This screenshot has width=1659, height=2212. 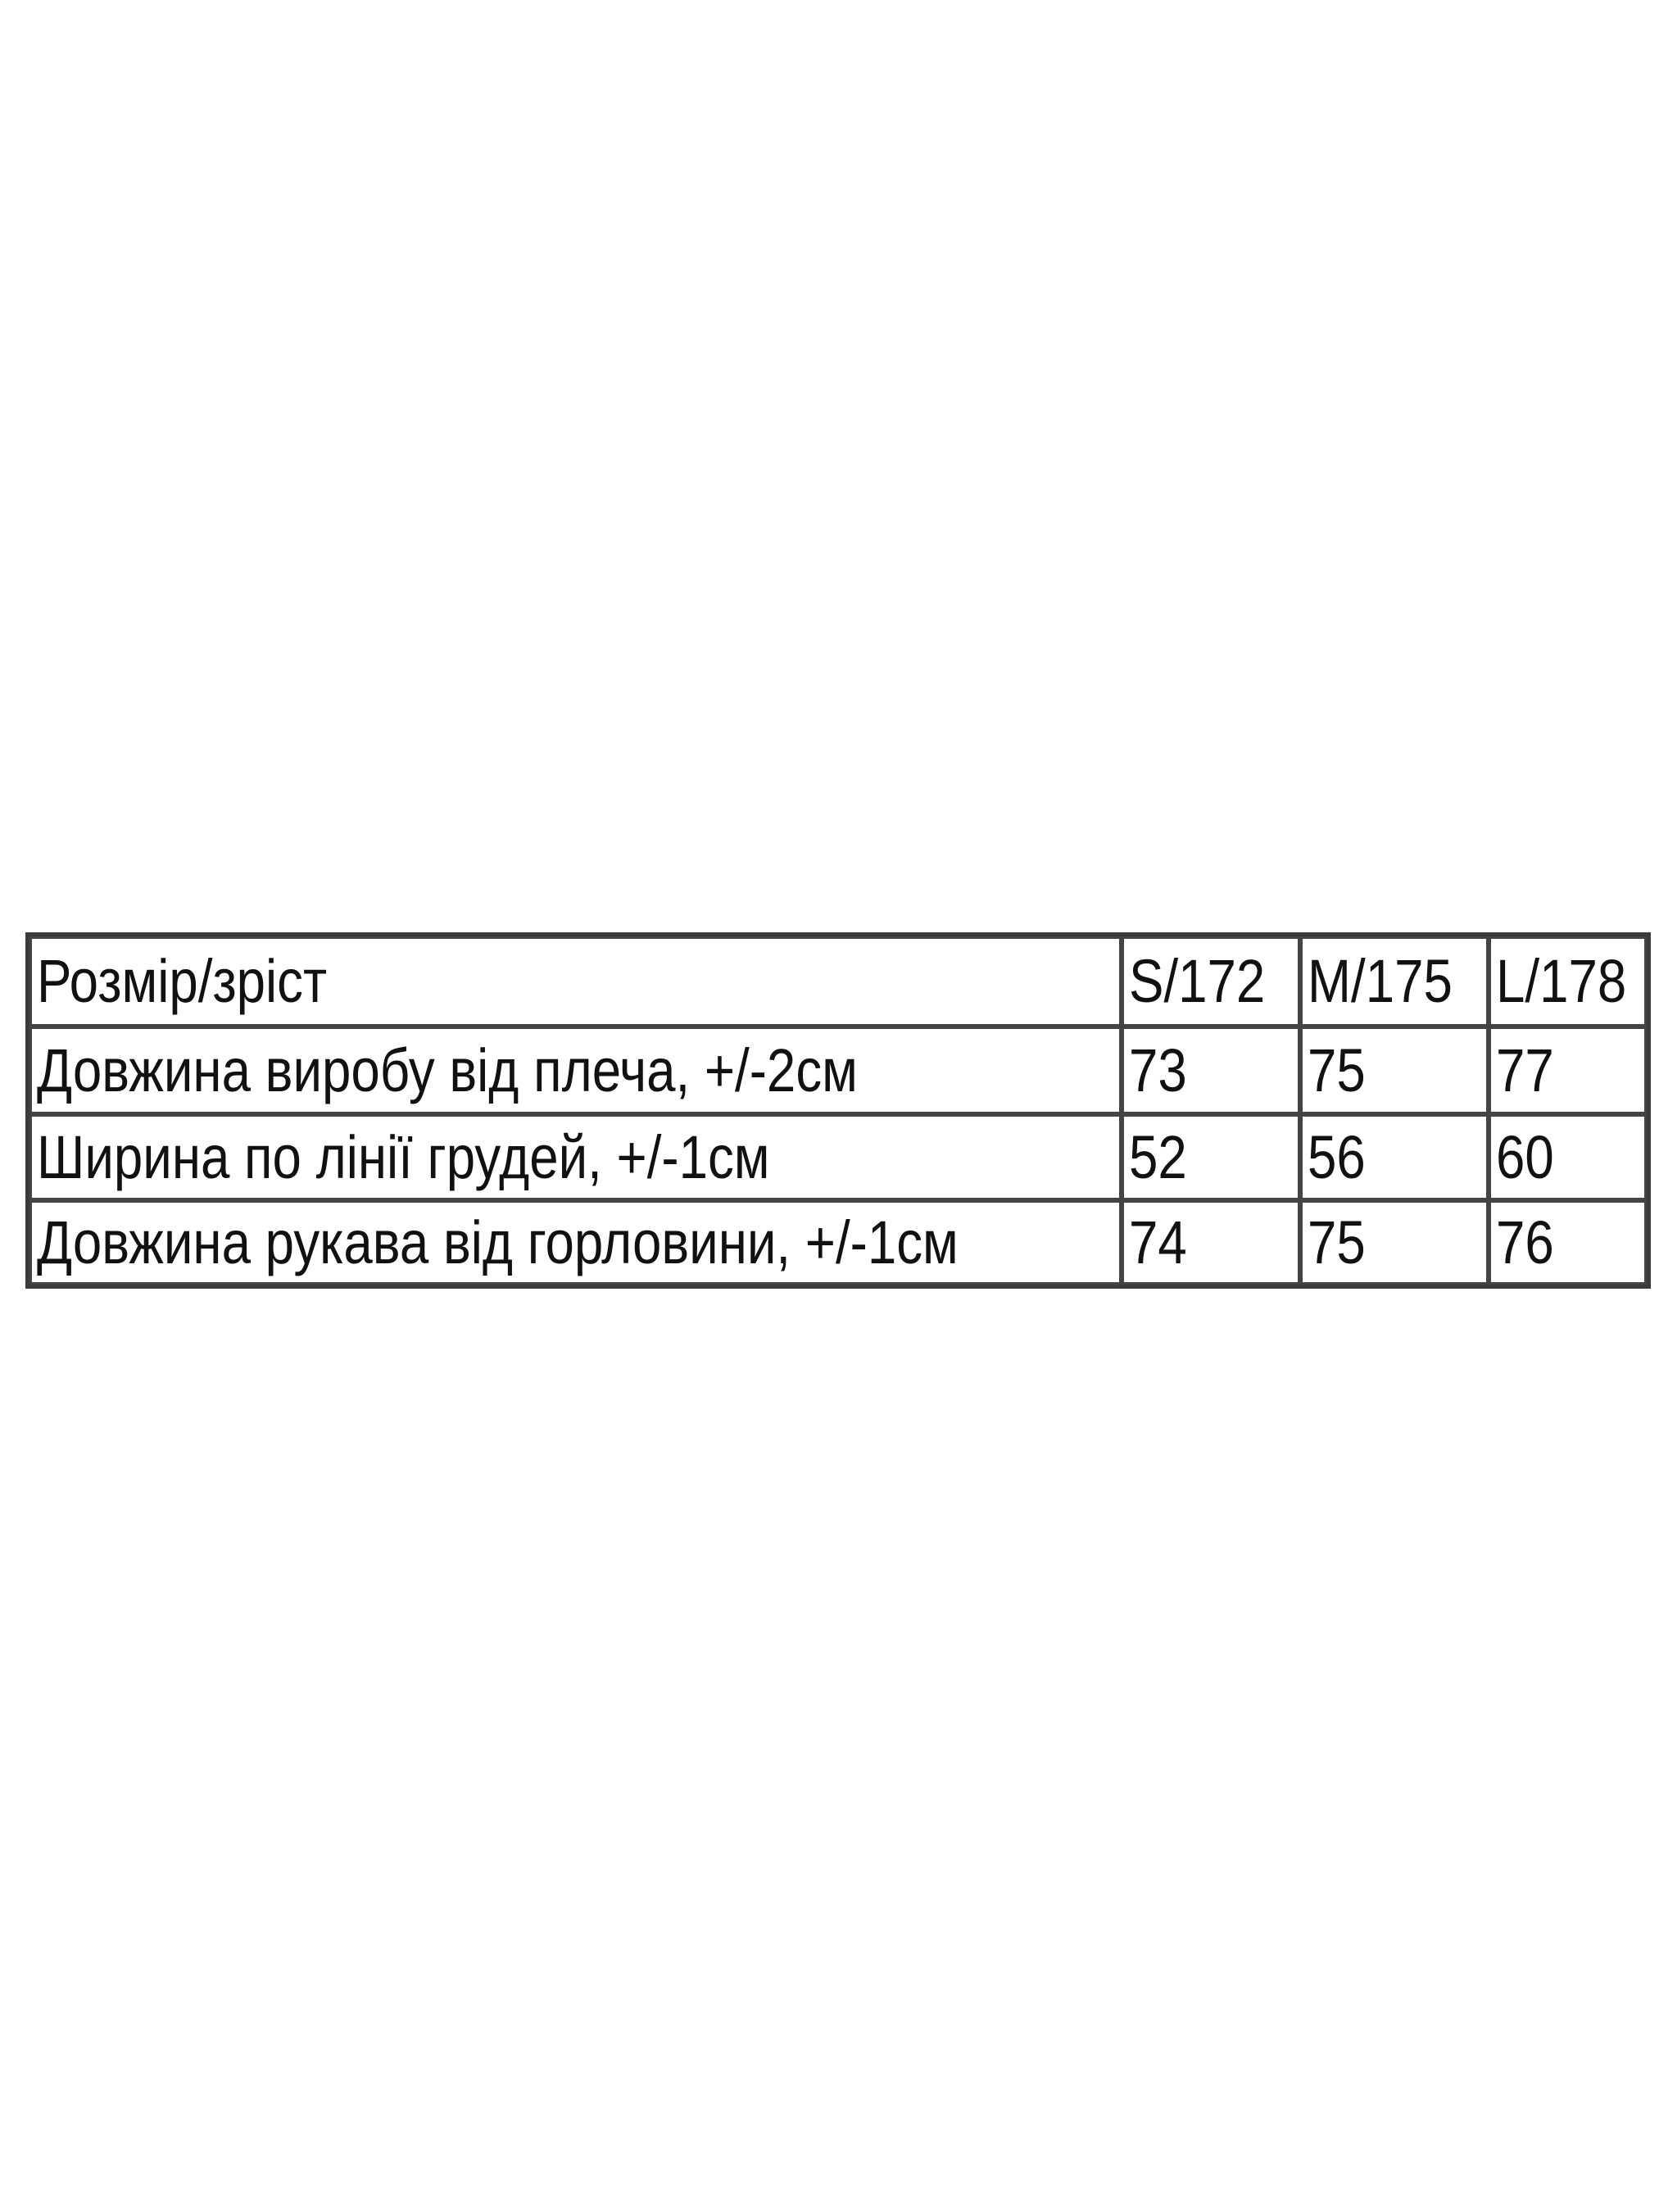 I want to click on table-cell: 52, so click(x=1211, y=1157).